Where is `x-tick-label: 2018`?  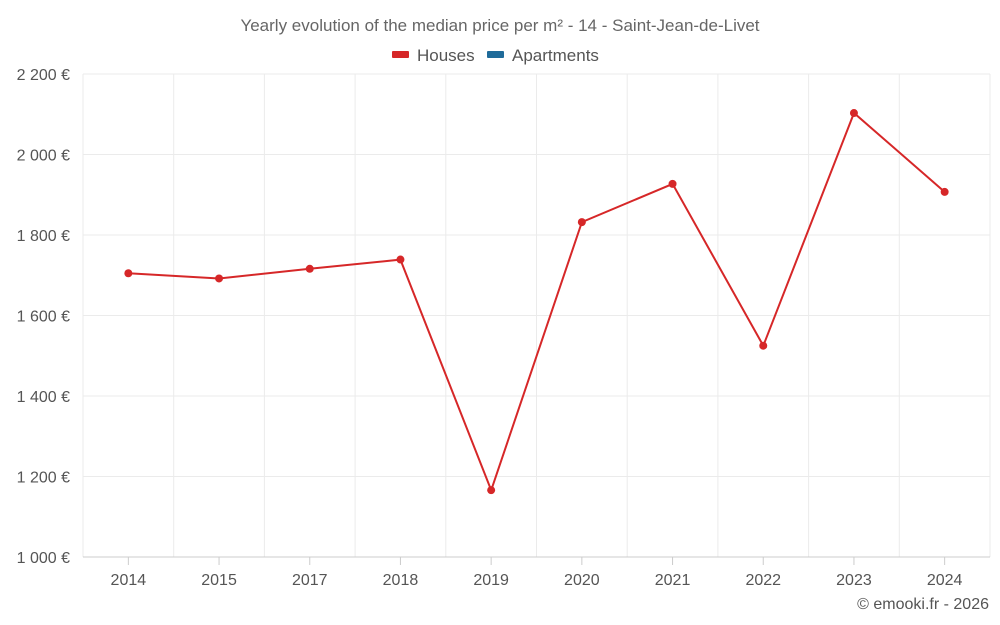
x-tick-label: 2018 is located at coordinates (401, 580).